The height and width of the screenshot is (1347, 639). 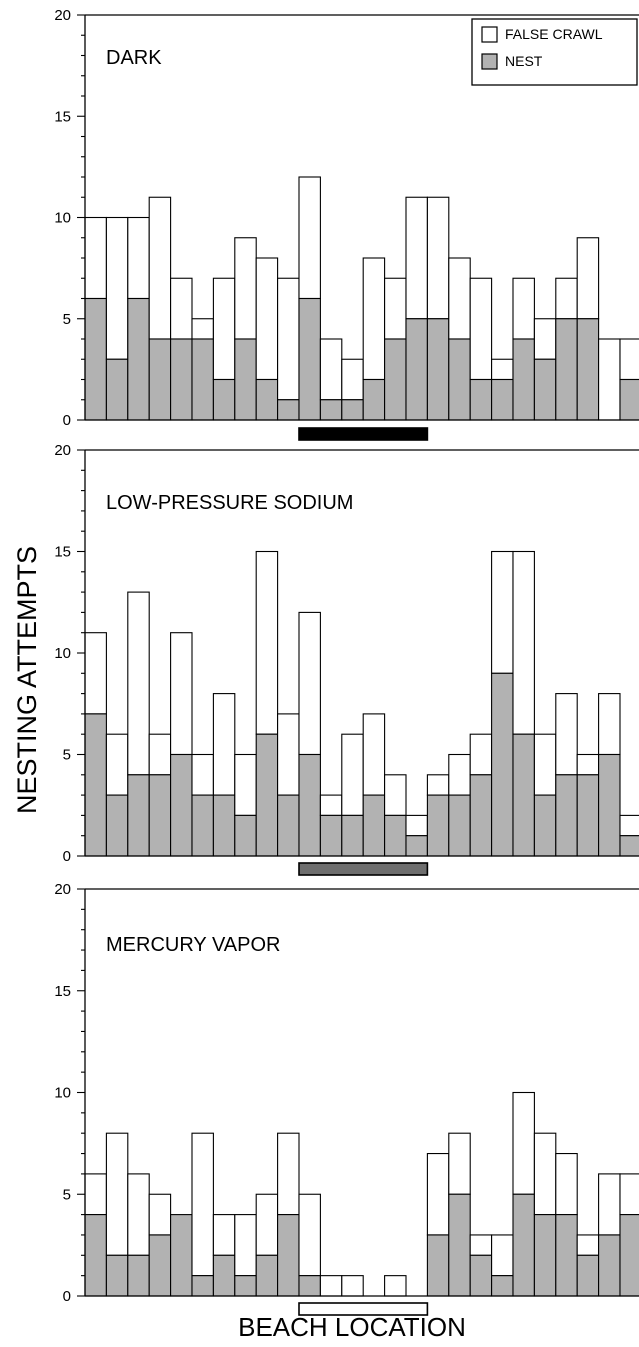 I want to click on y-tick-label: 5, so click(x=67, y=1194).